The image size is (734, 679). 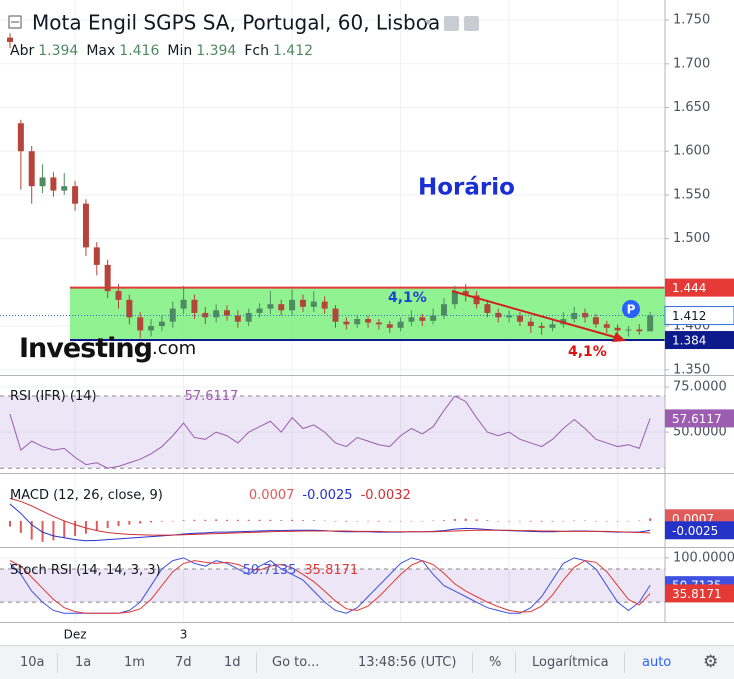 What do you see at coordinates (53, 396) in the screenshot?
I see `indicator-title: RSI (IFR) (14)` at bounding box center [53, 396].